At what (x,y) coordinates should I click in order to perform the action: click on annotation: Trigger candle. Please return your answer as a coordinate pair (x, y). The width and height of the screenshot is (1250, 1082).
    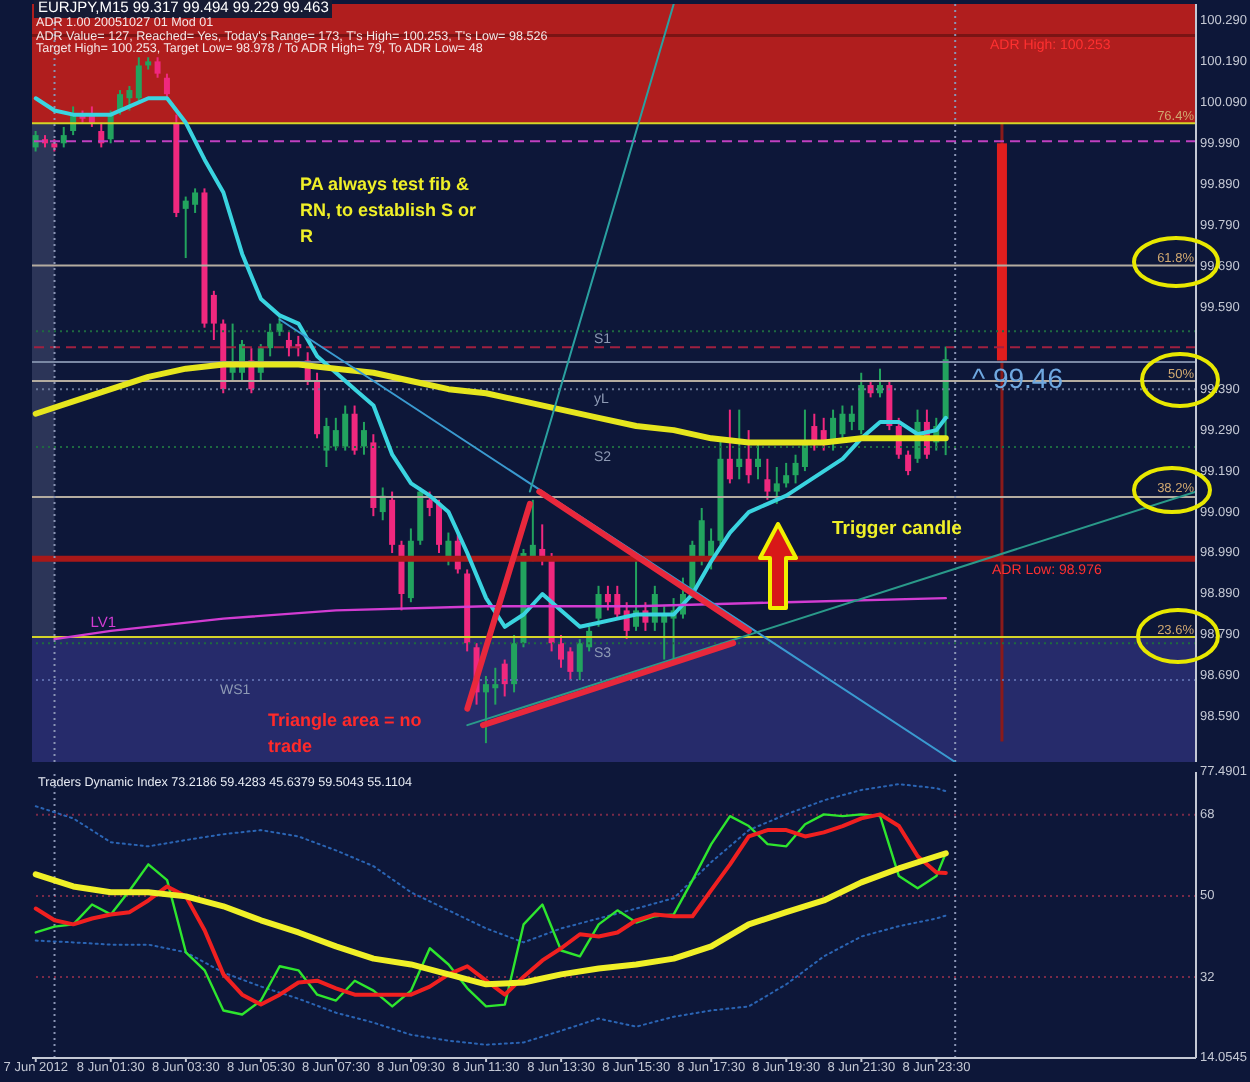
    Looking at the image, I should click on (897, 529).